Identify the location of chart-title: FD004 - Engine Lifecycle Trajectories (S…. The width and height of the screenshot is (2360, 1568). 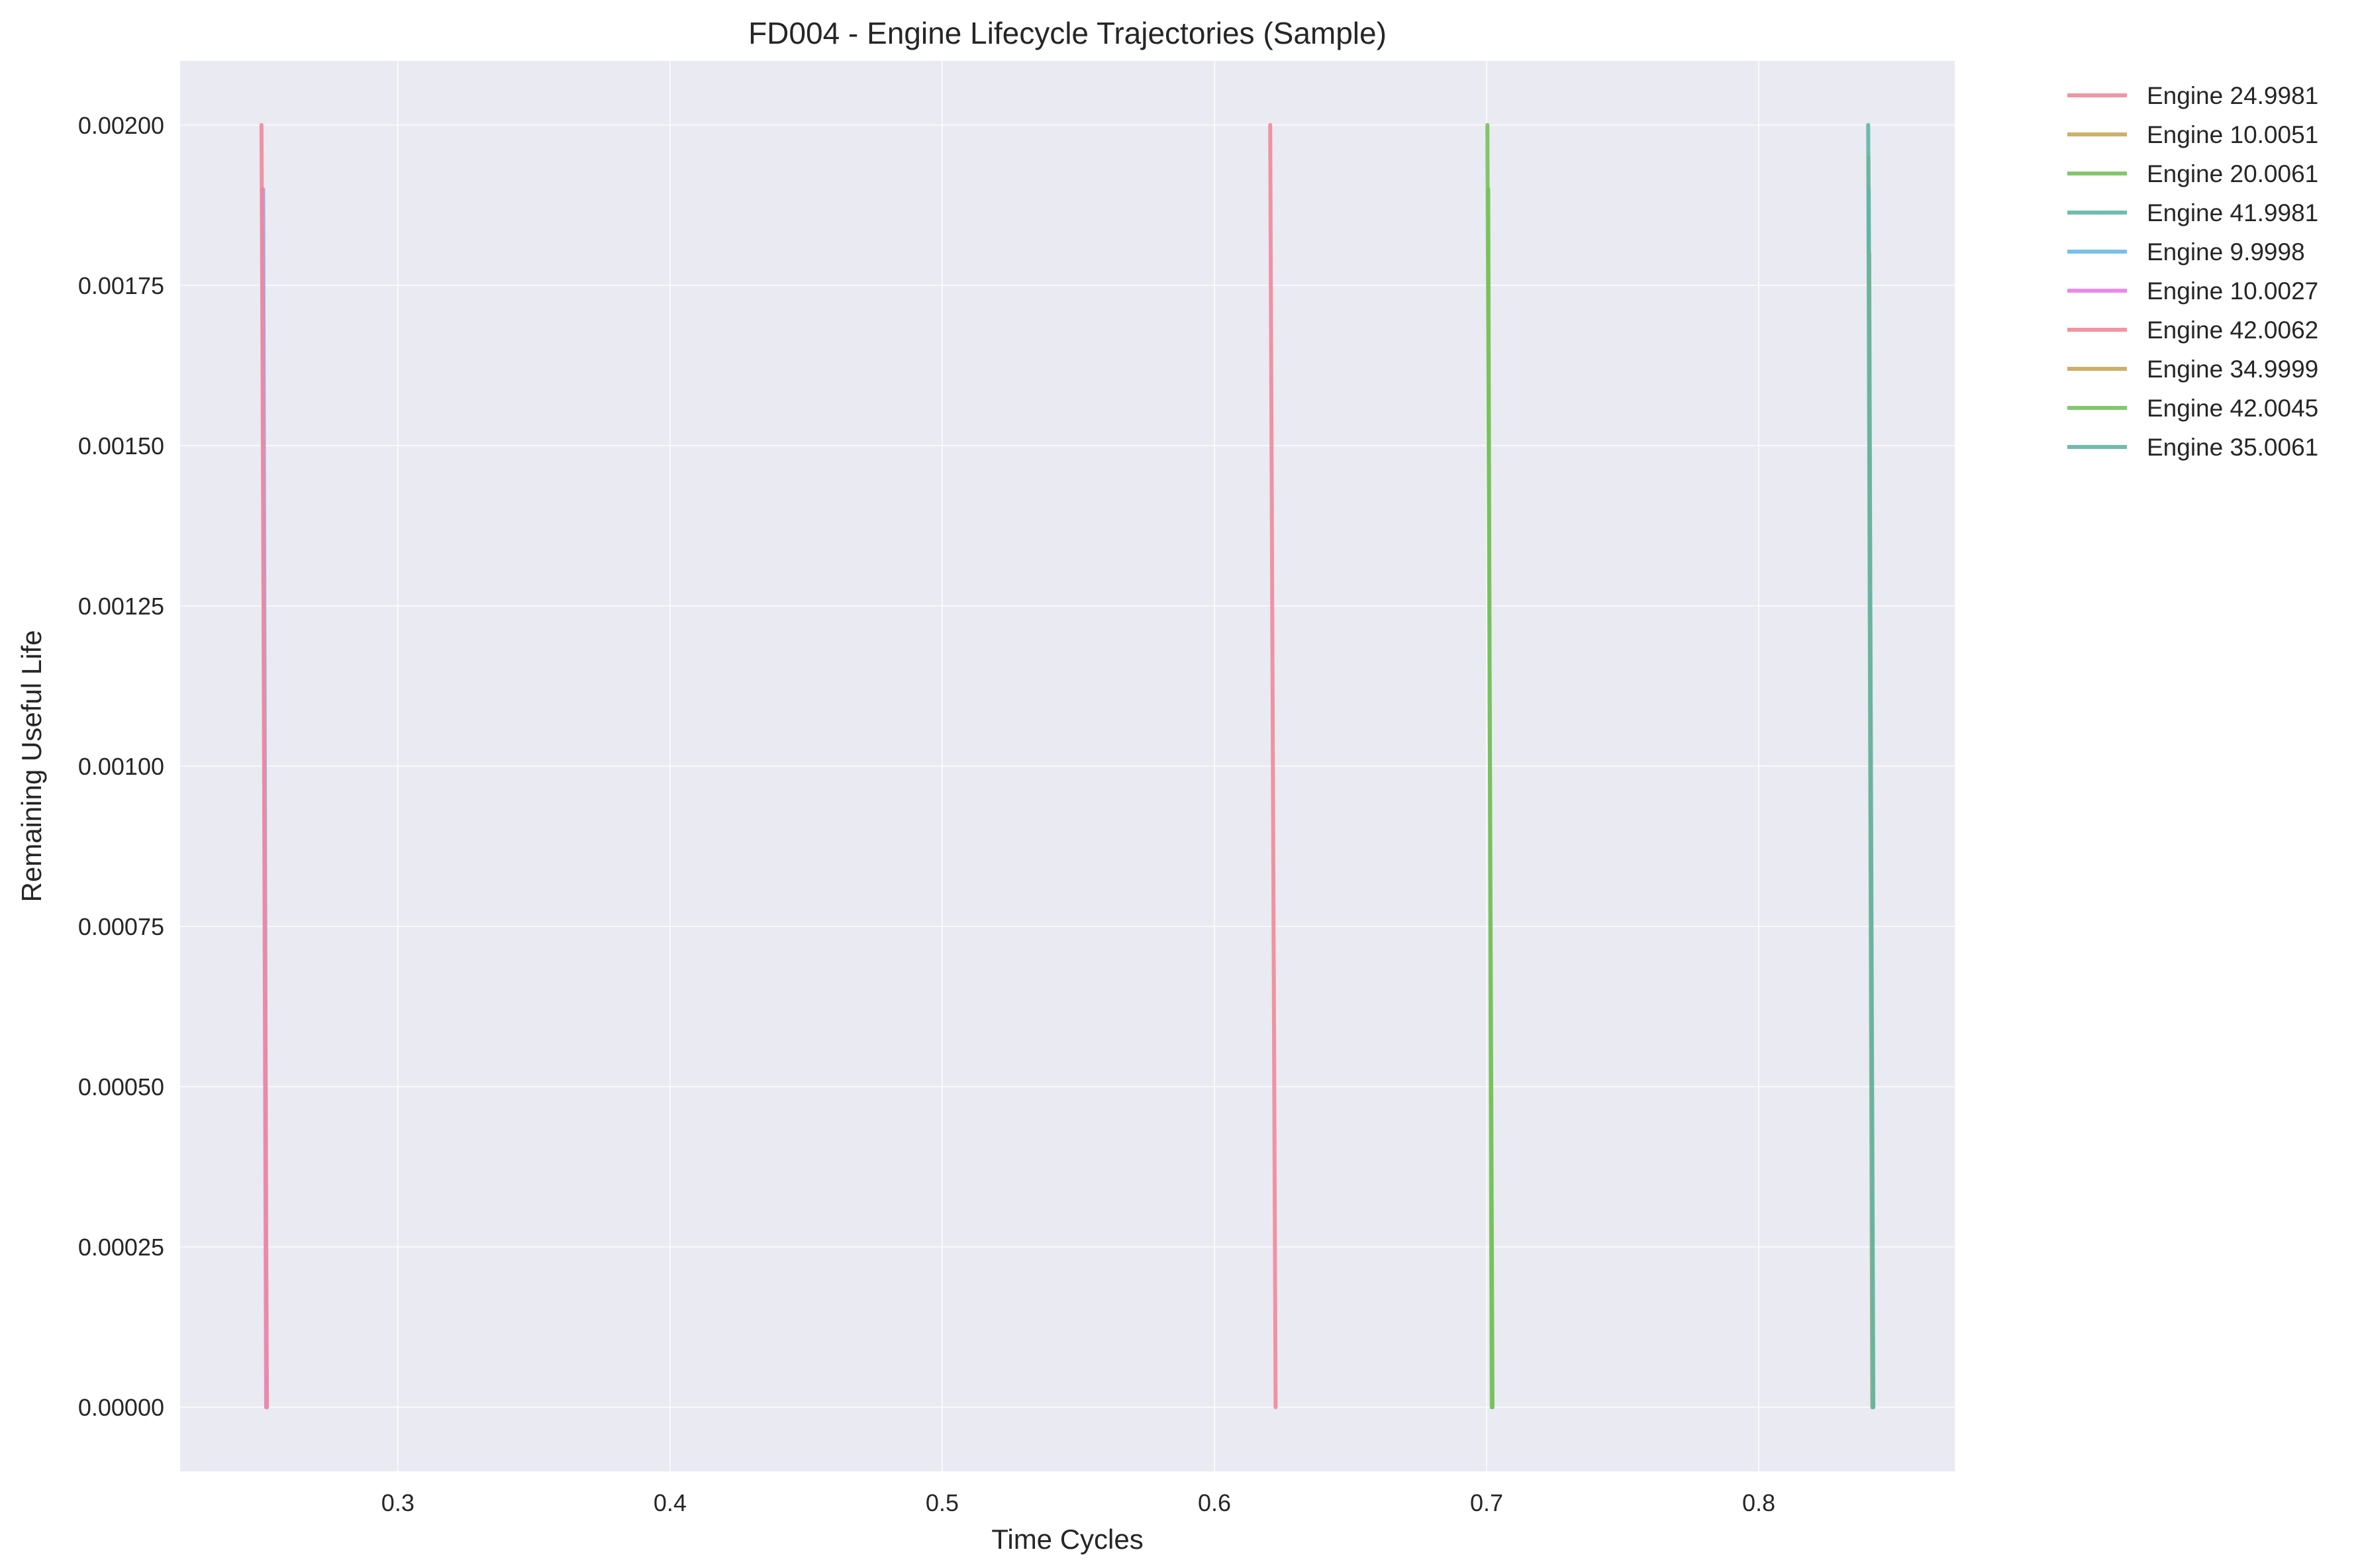
(1067, 33).